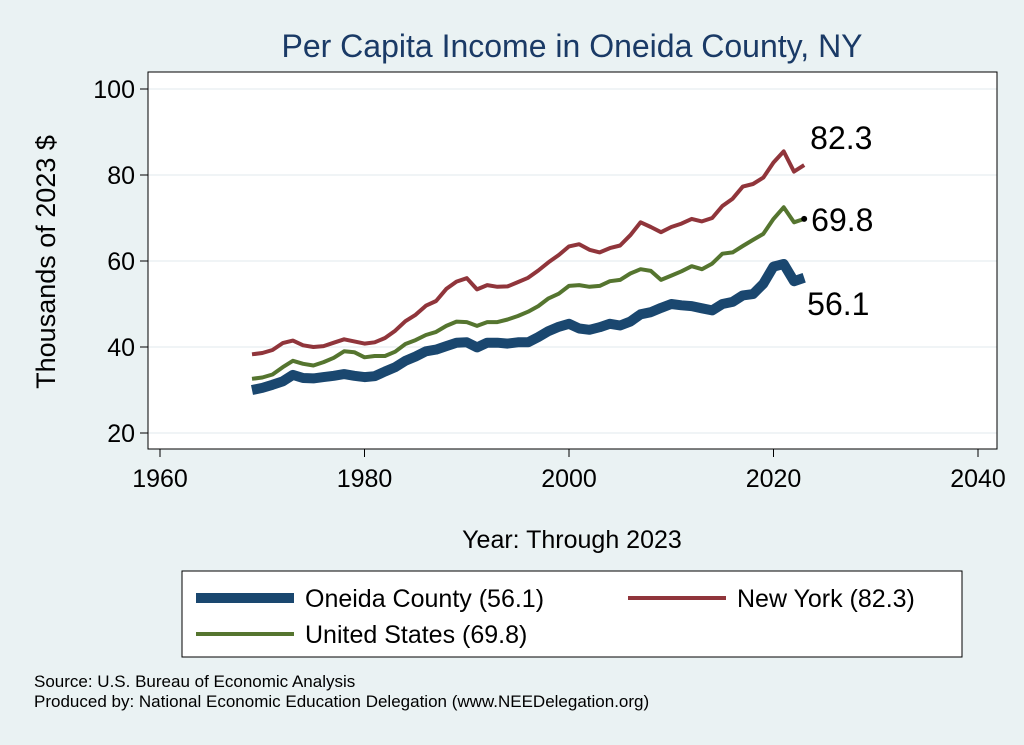 Image resolution: width=1024 pixels, height=745 pixels. I want to click on x-axis-label: Year: Through 2023, so click(572, 540).